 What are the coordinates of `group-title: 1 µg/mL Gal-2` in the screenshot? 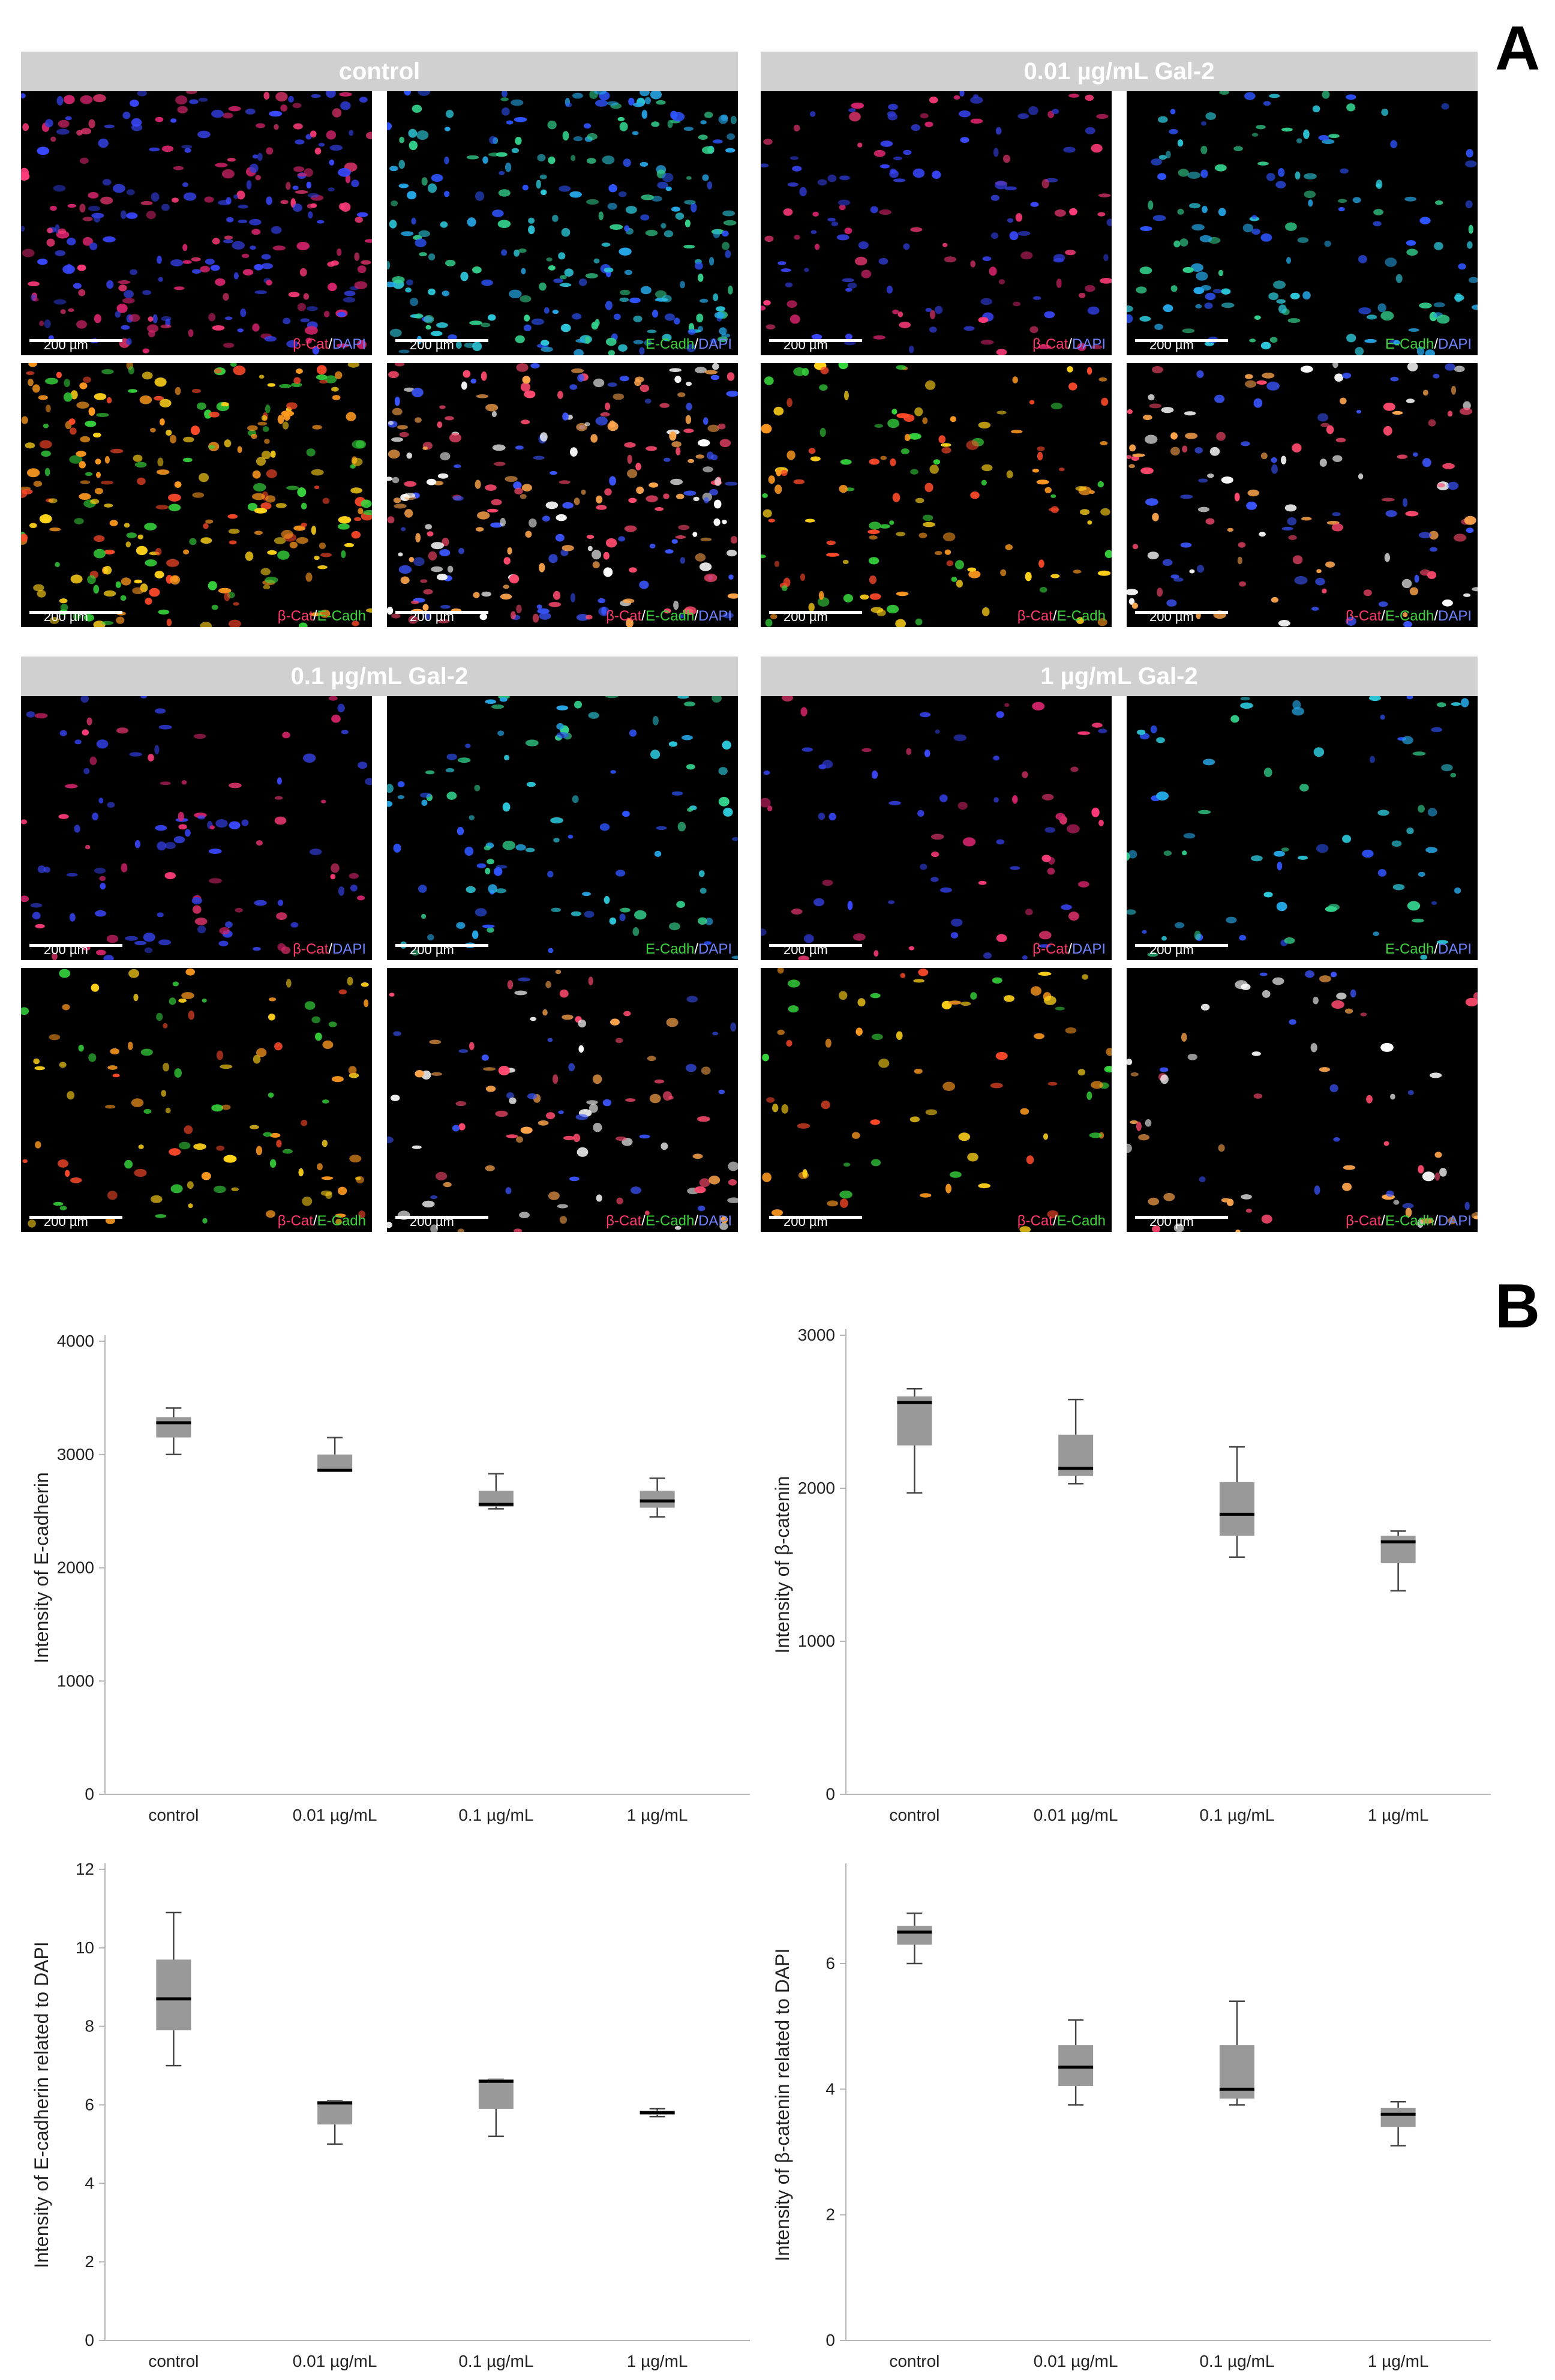 It's located at (1119, 676).